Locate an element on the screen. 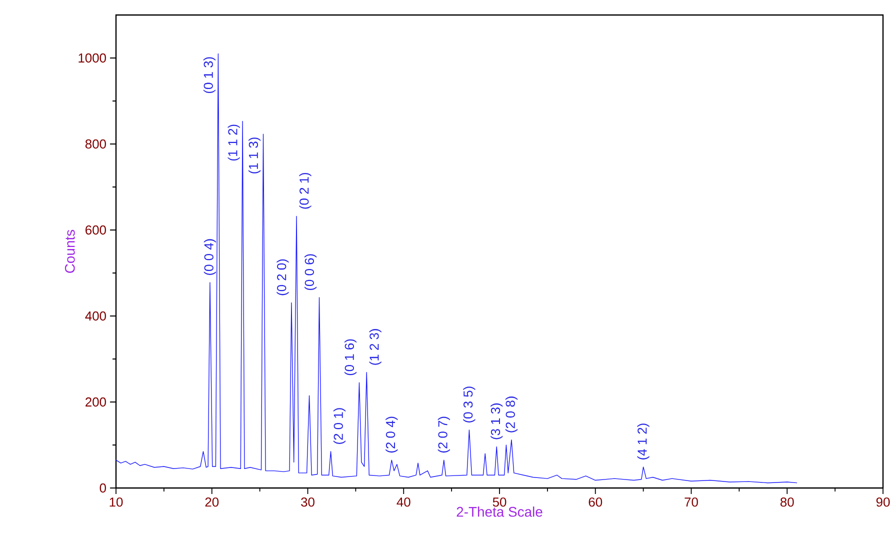 Image resolution: width=890 pixels, height=548 pixels. annotation: (0 1 3) is located at coordinates (209, 75).